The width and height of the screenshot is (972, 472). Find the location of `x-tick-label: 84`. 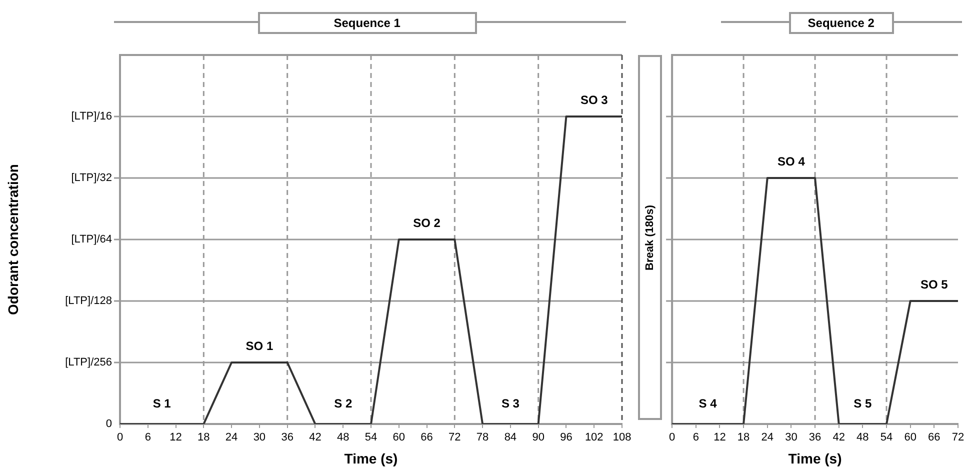

x-tick-label: 84 is located at coordinates (510, 438).